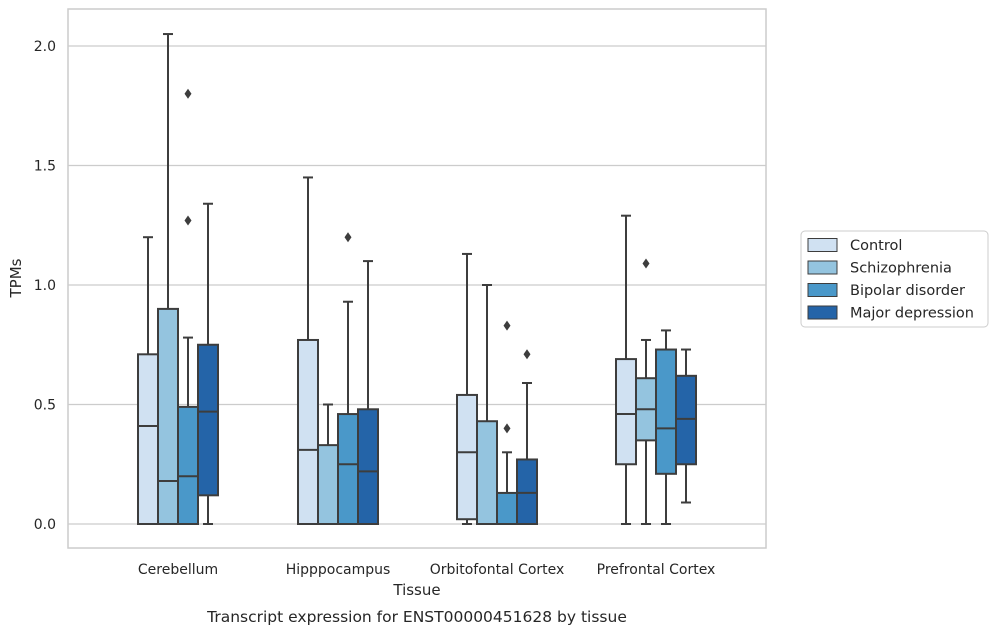 This screenshot has width=997, height=634. What do you see at coordinates (876, 246) in the screenshot?
I see `legend-label: Control` at bounding box center [876, 246].